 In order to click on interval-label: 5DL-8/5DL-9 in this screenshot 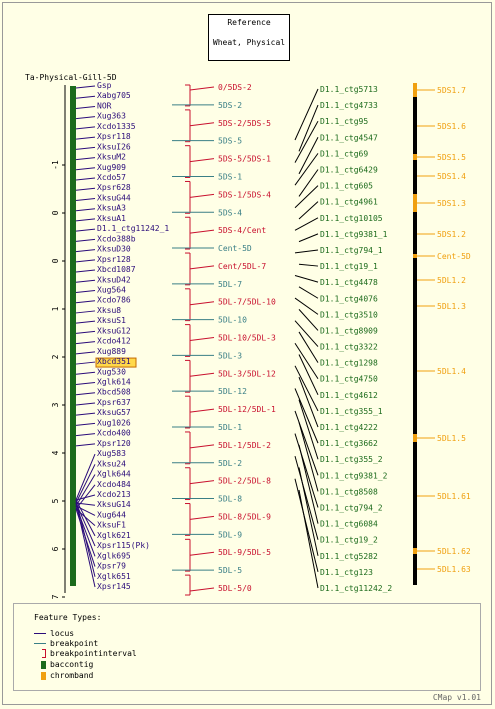, I will do `click(244, 516)`.